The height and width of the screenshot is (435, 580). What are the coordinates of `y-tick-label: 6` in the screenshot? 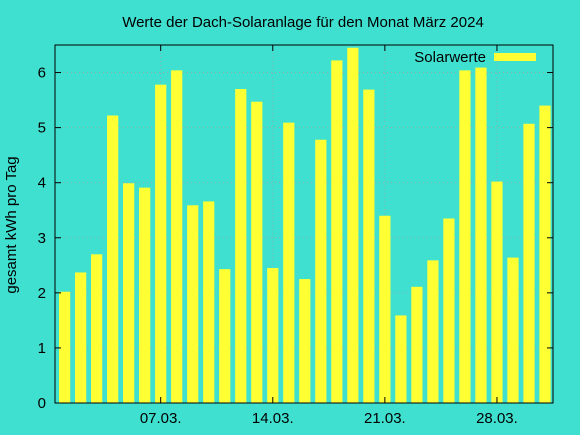 It's located at (42, 73).